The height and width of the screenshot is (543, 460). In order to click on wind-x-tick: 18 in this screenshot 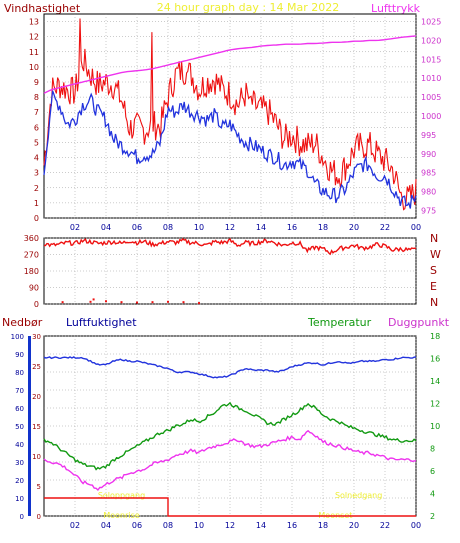, I will do `click(323, 227)`.